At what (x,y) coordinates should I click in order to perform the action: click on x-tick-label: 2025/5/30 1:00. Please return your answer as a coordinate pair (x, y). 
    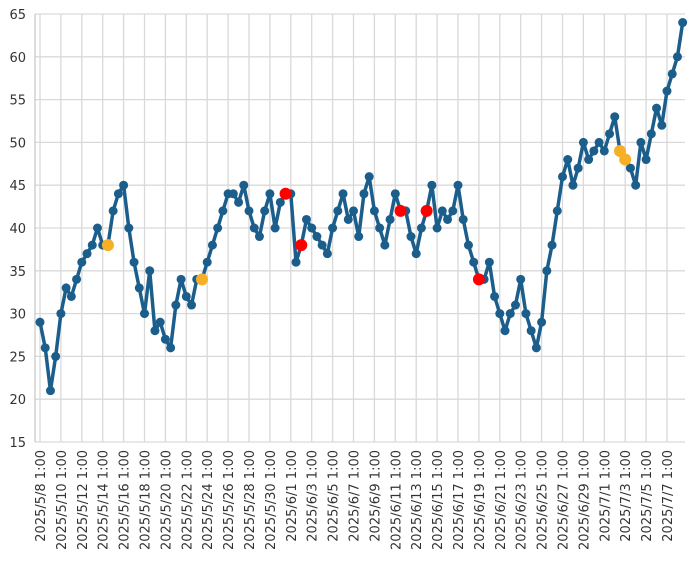
    Looking at the image, I should click on (271, 500).